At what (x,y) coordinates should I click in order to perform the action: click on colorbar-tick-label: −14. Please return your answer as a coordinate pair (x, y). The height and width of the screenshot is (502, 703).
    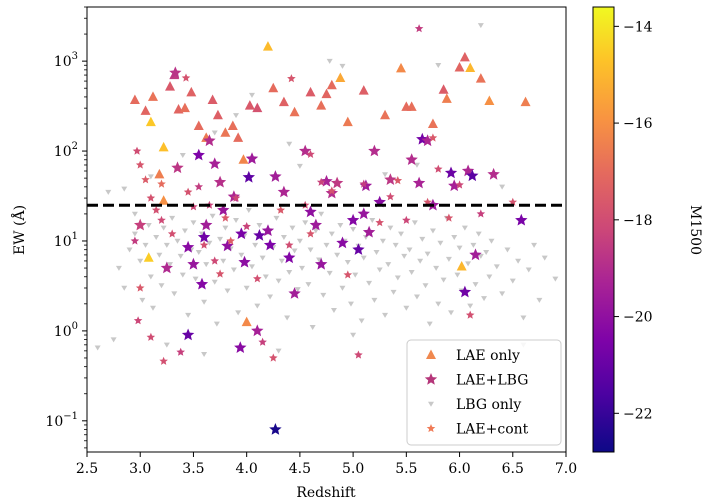
    Looking at the image, I should click on (638, 27).